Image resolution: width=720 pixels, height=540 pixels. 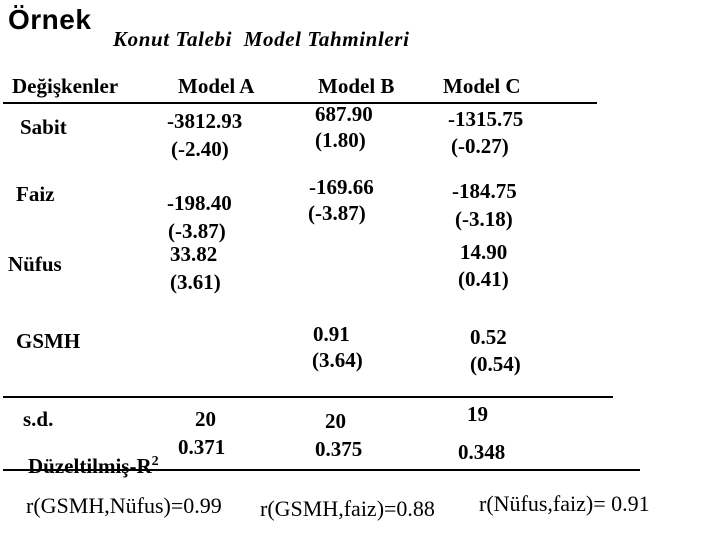 I want to click on stat-label-sd: s.d., so click(x=38, y=419).